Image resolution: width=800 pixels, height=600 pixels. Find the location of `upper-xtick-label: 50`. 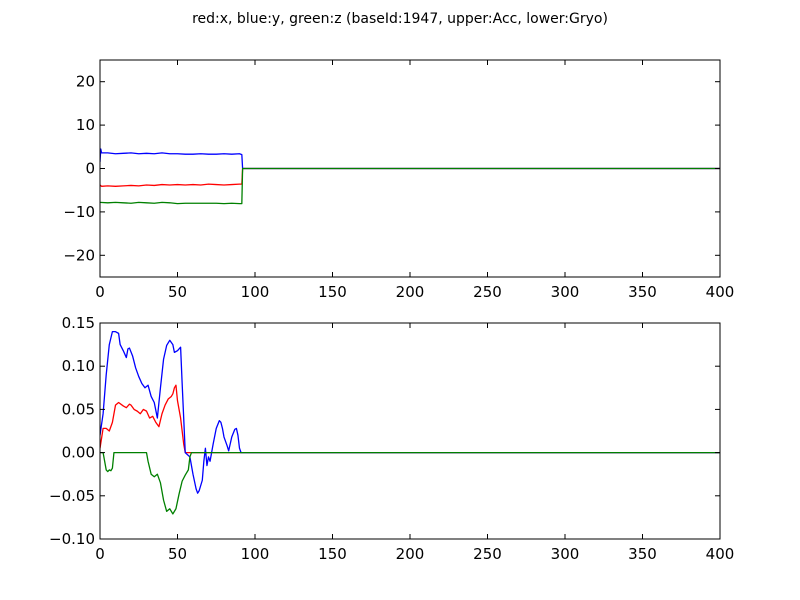

upper-xtick-label: 50 is located at coordinates (177, 292).